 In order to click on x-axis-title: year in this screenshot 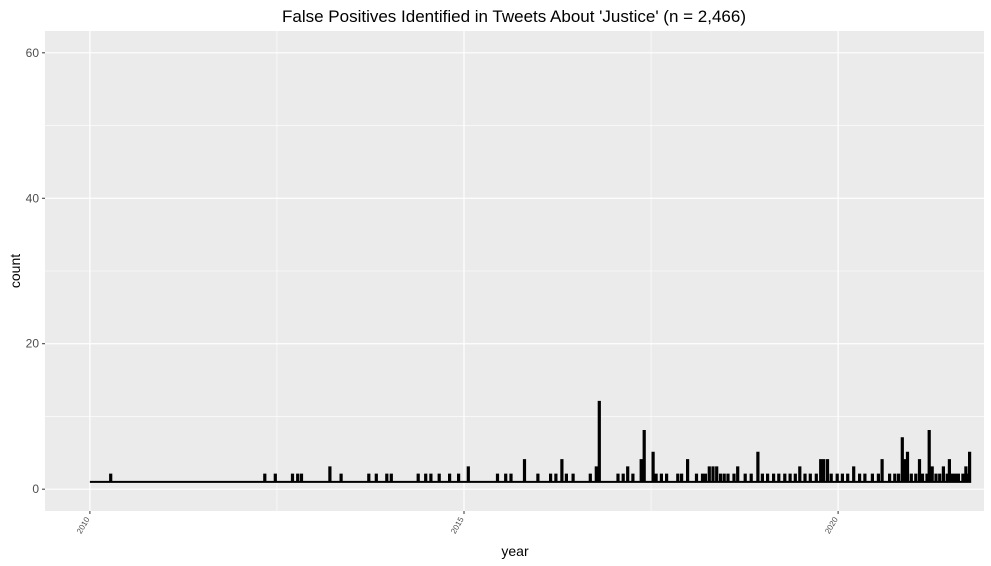, I will do `click(515, 551)`.